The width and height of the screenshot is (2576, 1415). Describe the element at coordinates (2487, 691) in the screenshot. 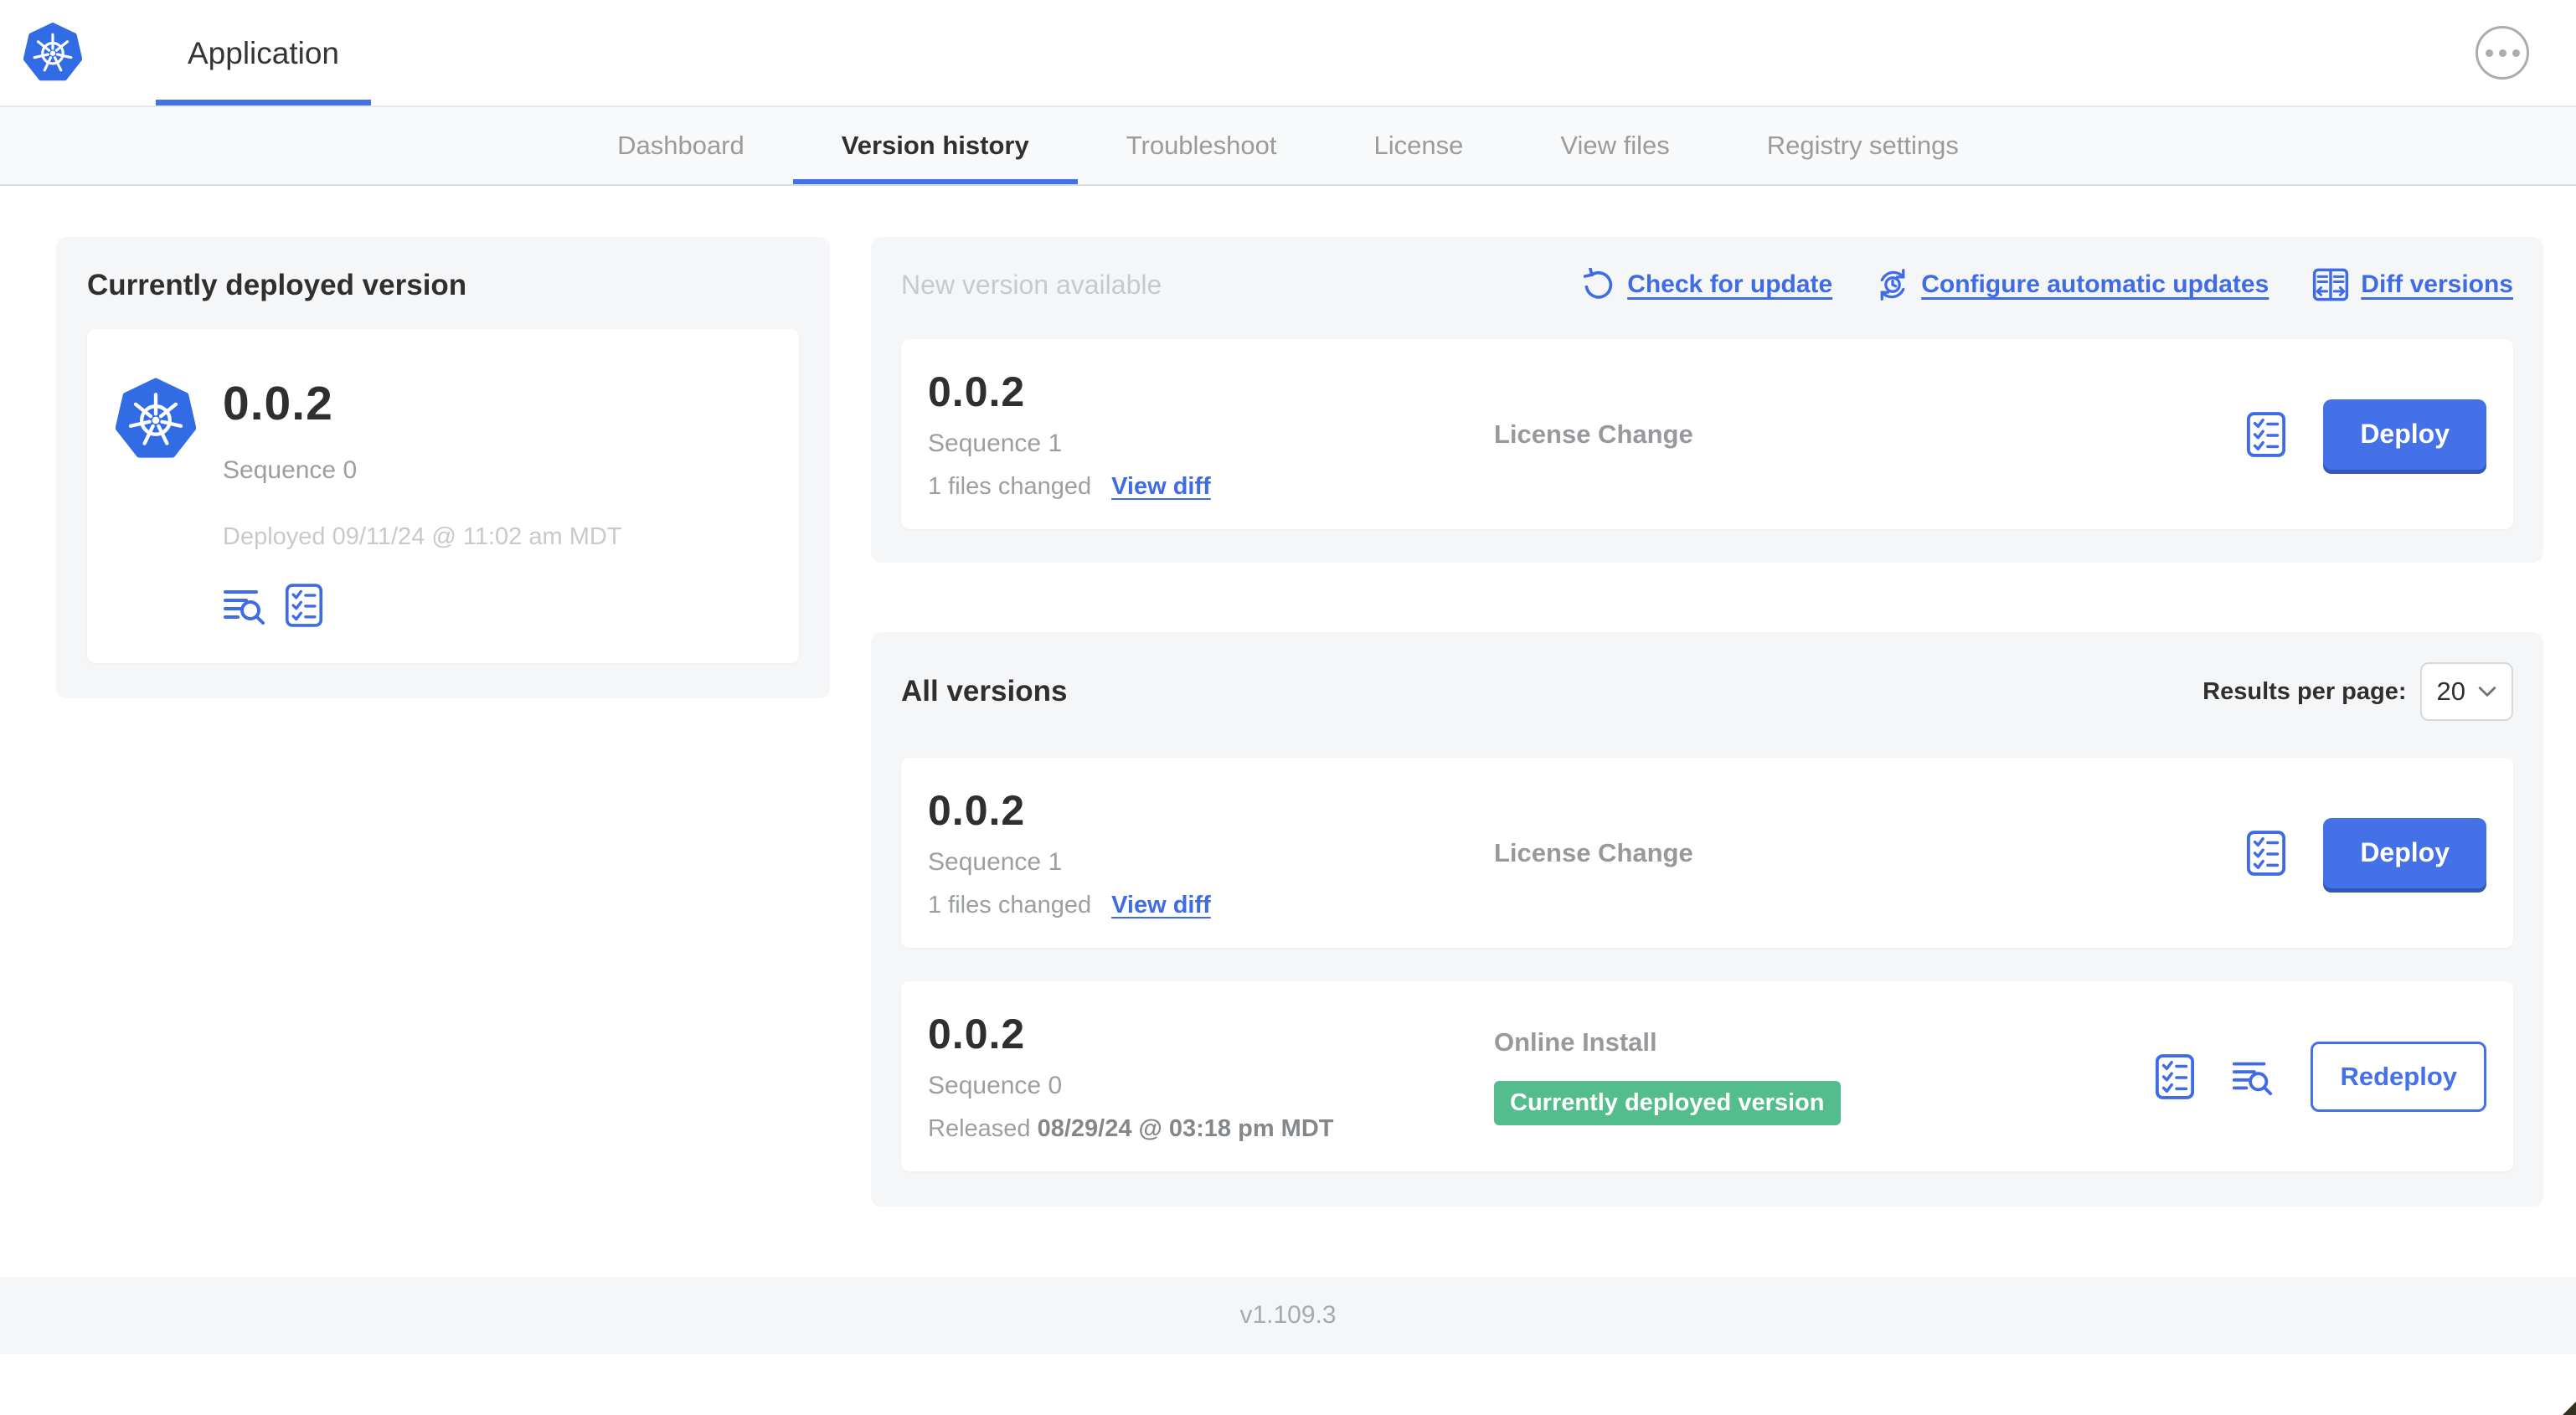

I see `chevron-down-icon` at that location.